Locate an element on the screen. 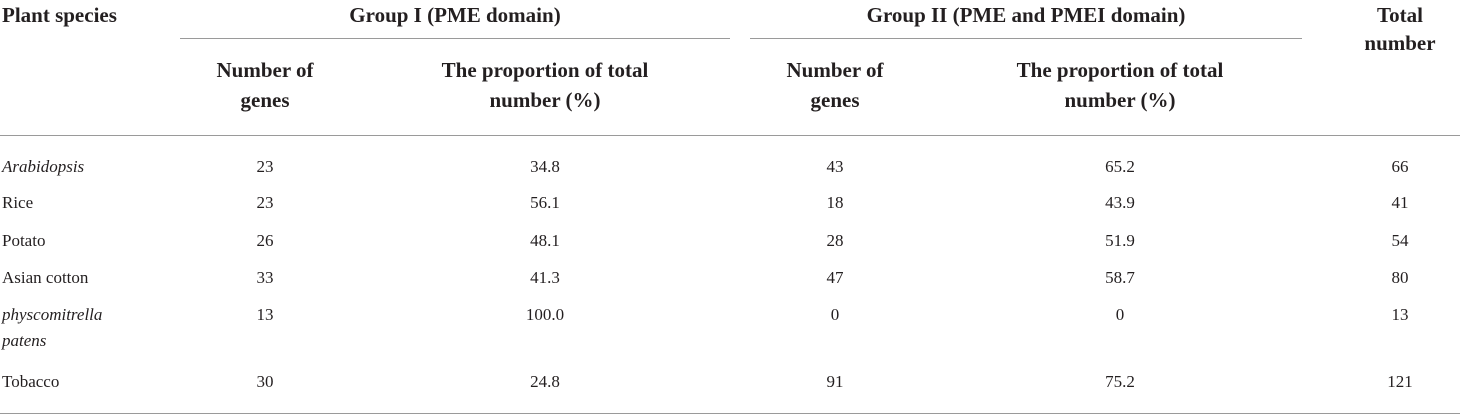  cell-g1-prop: 48.1 is located at coordinates (545, 240).